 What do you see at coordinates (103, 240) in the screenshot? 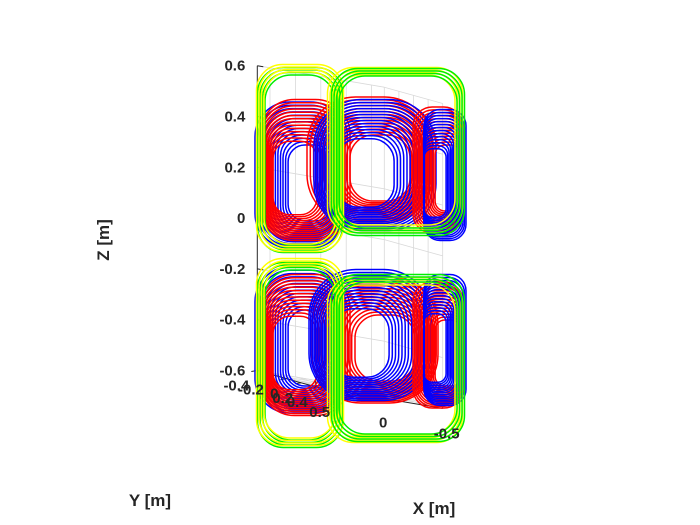
I see `z-axis-label: Z [m]` at bounding box center [103, 240].